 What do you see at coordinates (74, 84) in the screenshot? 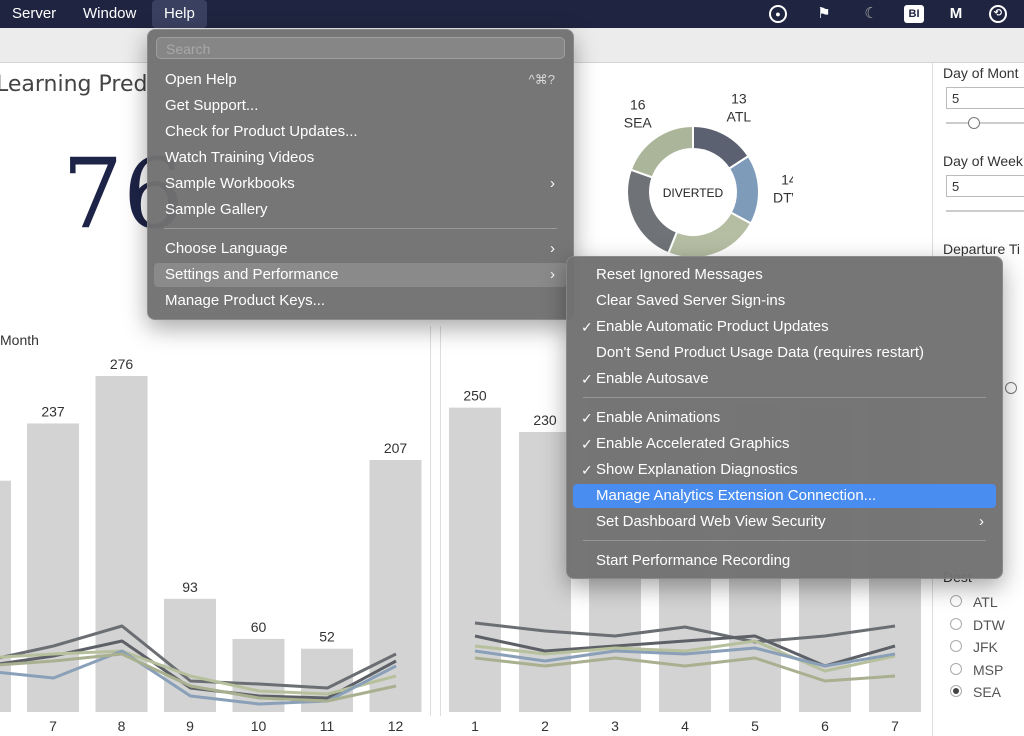
I see `dashboard-title: Learning Pred` at bounding box center [74, 84].